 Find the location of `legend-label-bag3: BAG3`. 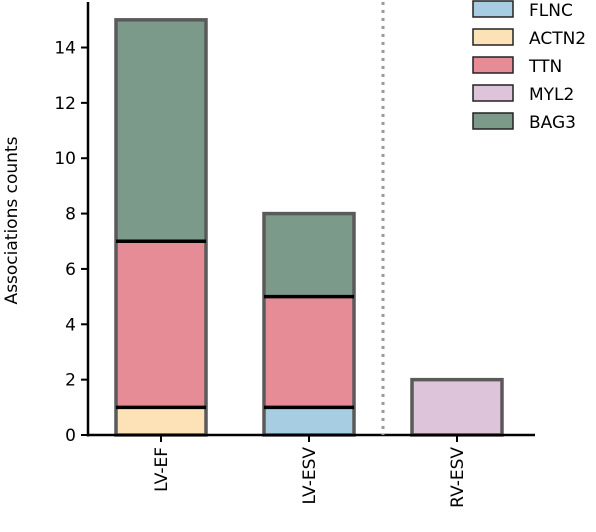

legend-label-bag3: BAG3 is located at coordinates (552, 123).